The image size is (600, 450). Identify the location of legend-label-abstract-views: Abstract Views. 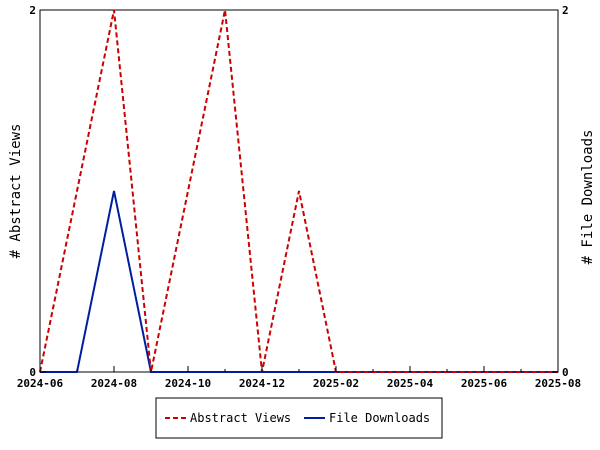
(240, 418).